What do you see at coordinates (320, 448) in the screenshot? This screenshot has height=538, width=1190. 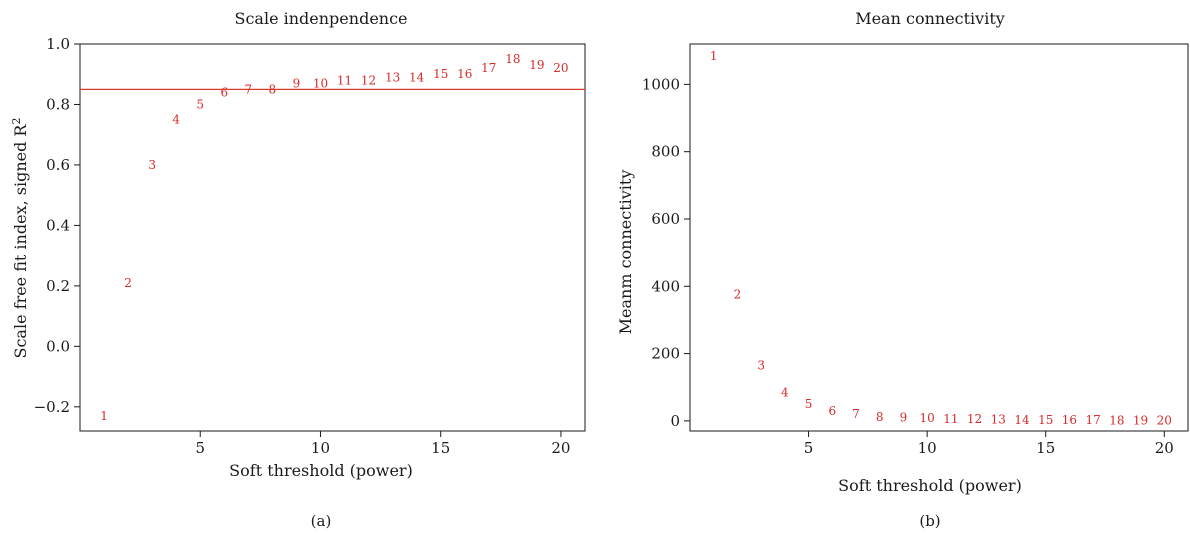 I see `panel-a-x-tick-label: 10` at bounding box center [320, 448].